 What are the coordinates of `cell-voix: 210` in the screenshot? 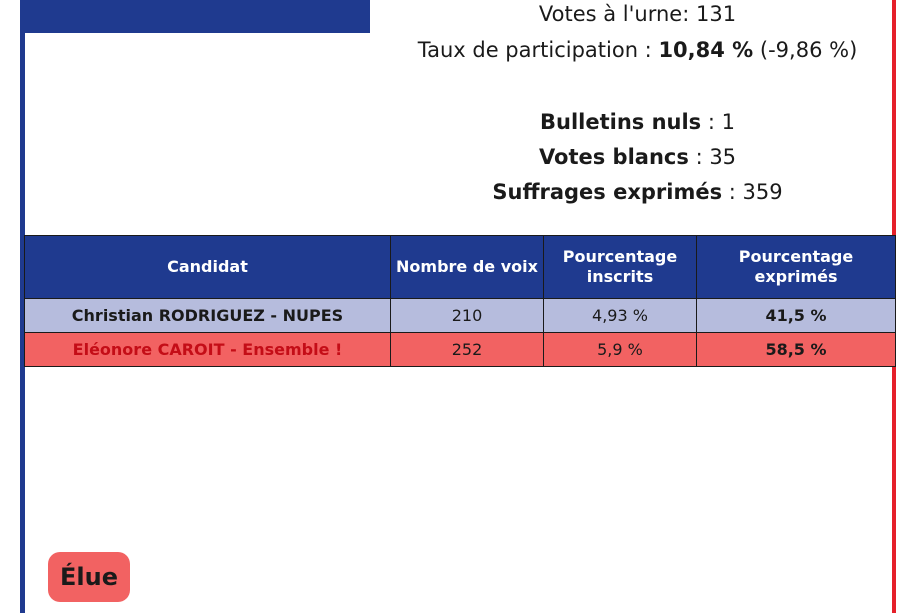 It's located at (467, 315).